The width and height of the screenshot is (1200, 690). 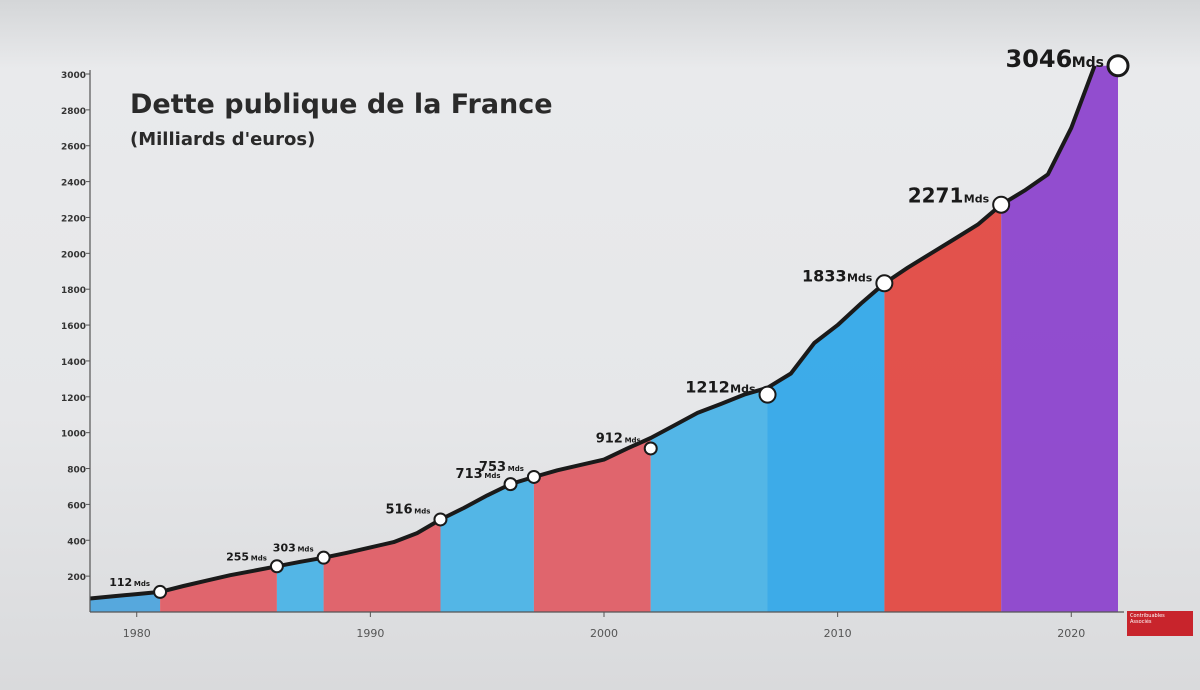 What do you see at coordinates (76, 542) in the screenshot?
I see `y-tick-label-400: 400` at bounding box center [76, 542].